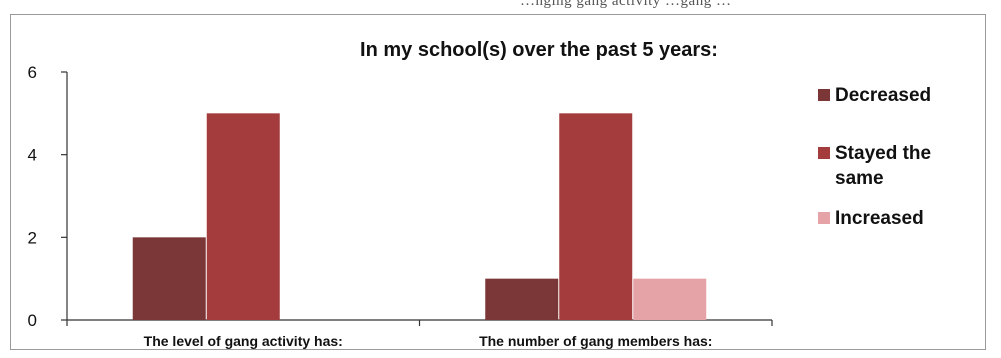  What do you see at coordinates (879, 218) in the screenshot?
I see `legend-label: Increased` at bounding box center [879, 218].